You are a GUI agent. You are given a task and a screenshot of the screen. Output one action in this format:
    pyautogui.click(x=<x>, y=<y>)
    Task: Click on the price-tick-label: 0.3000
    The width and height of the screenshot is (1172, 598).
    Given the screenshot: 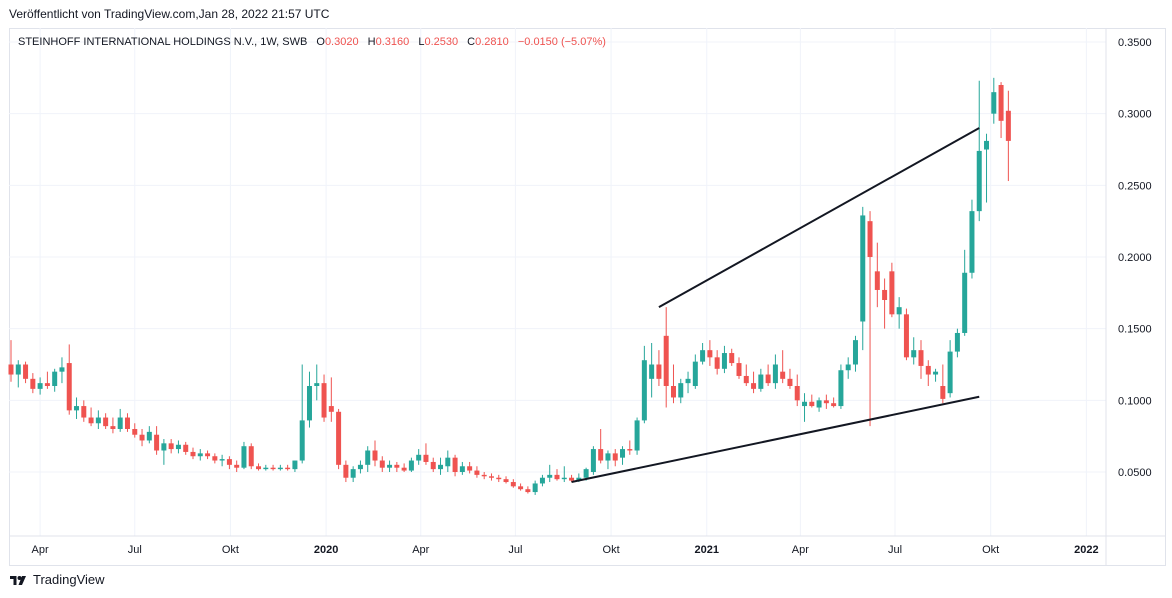 What is the action you would take?
    pyautogui.click(x=1135, y=115)
    